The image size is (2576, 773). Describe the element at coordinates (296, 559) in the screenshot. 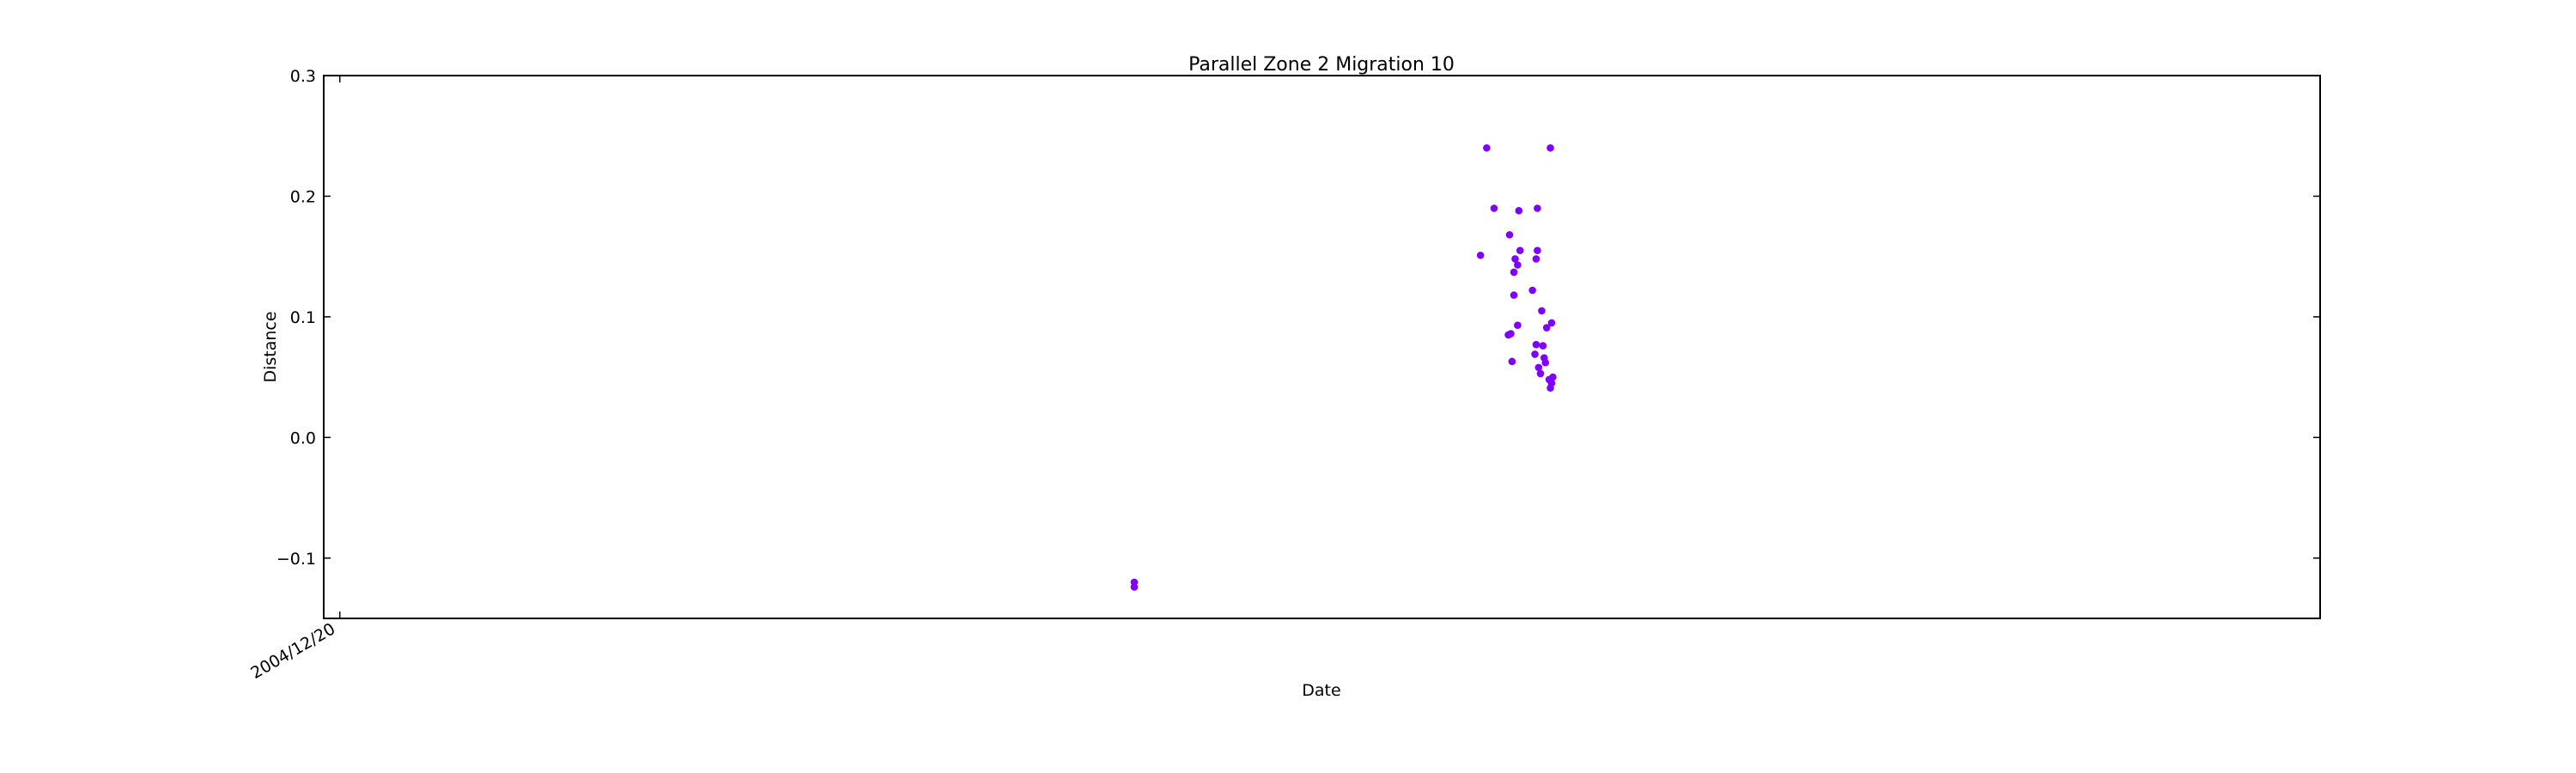

I see `y-tick-label: −0.1` at that location.